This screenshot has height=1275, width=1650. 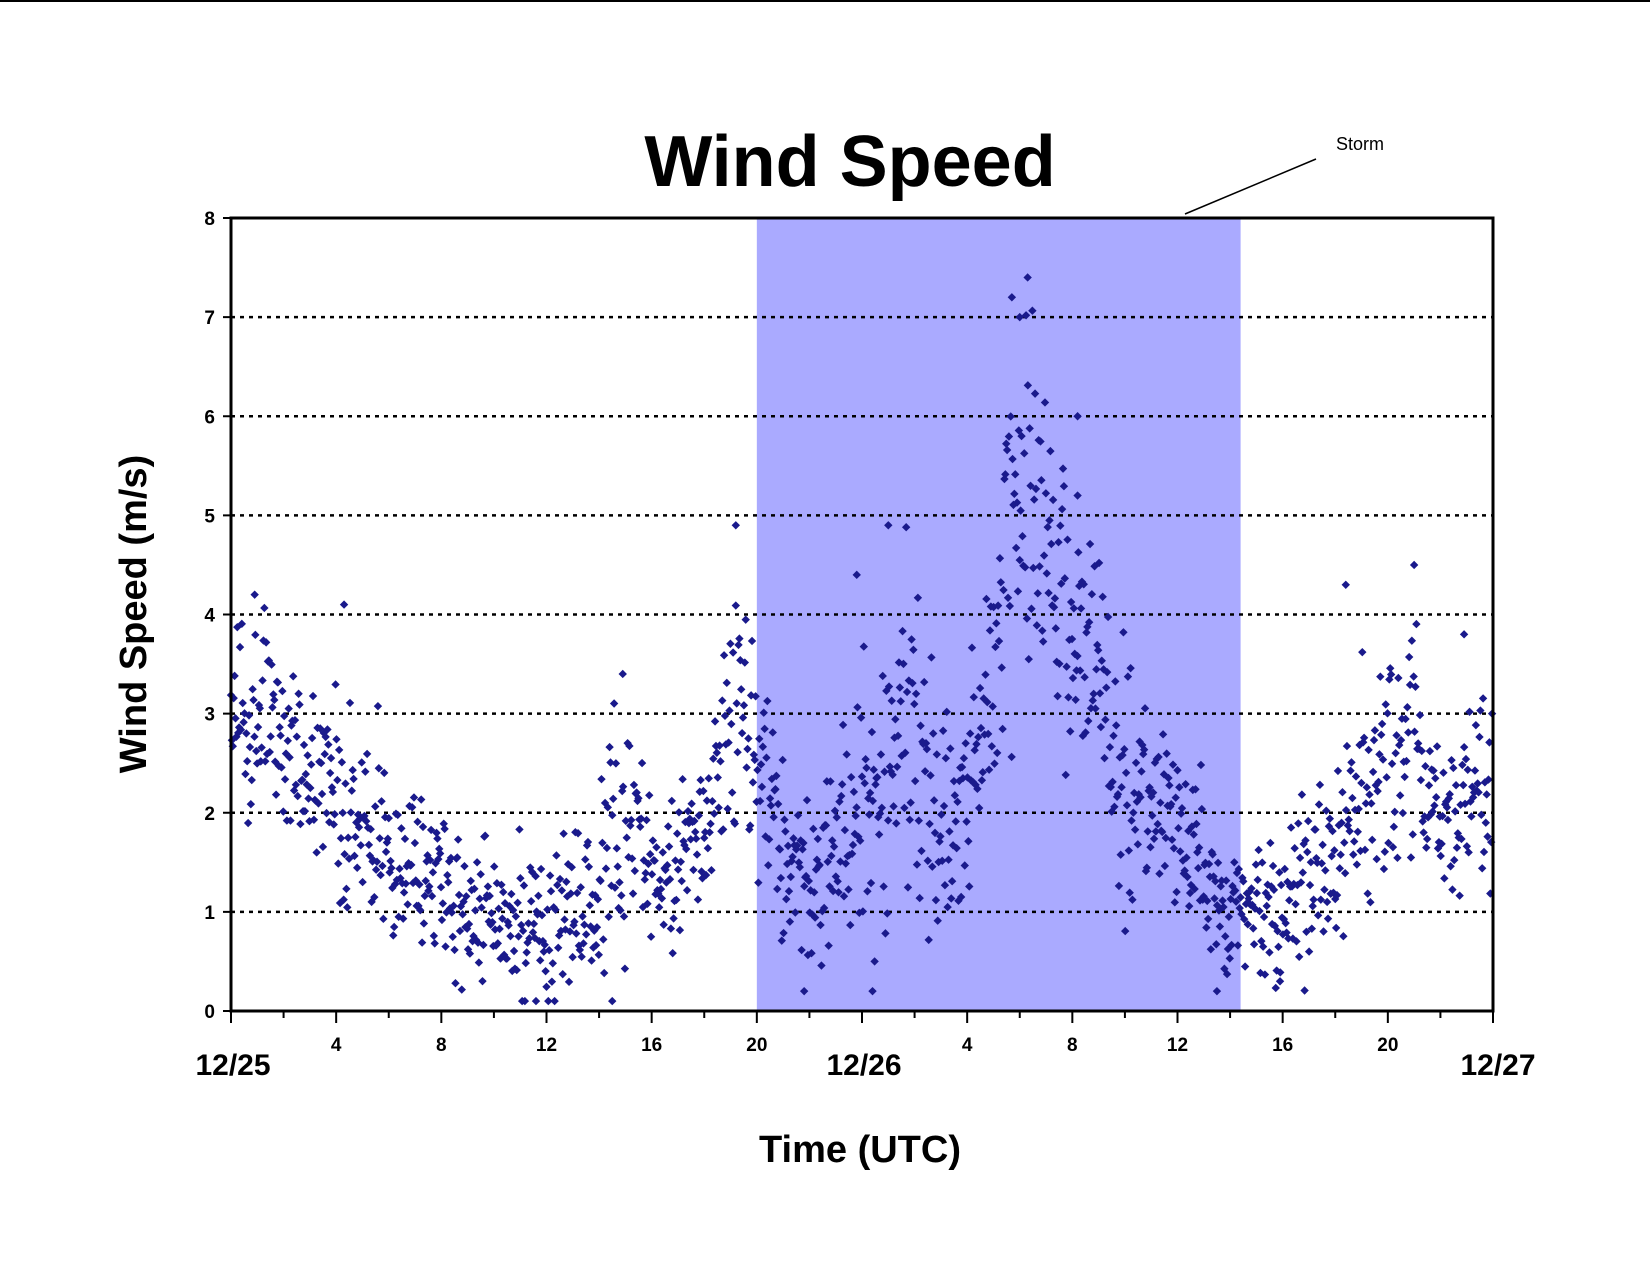 What do you see at coordinates (209, 417) in the screenshot?
I see `y-tick-label: 6` at bounding box center [209, 417].